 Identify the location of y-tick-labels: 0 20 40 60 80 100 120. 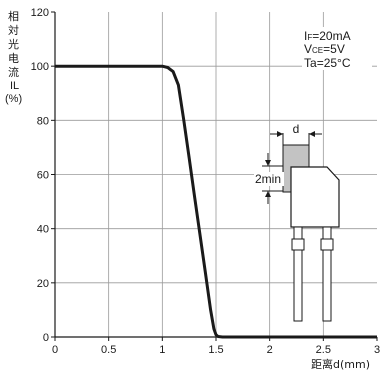
(40, 175).